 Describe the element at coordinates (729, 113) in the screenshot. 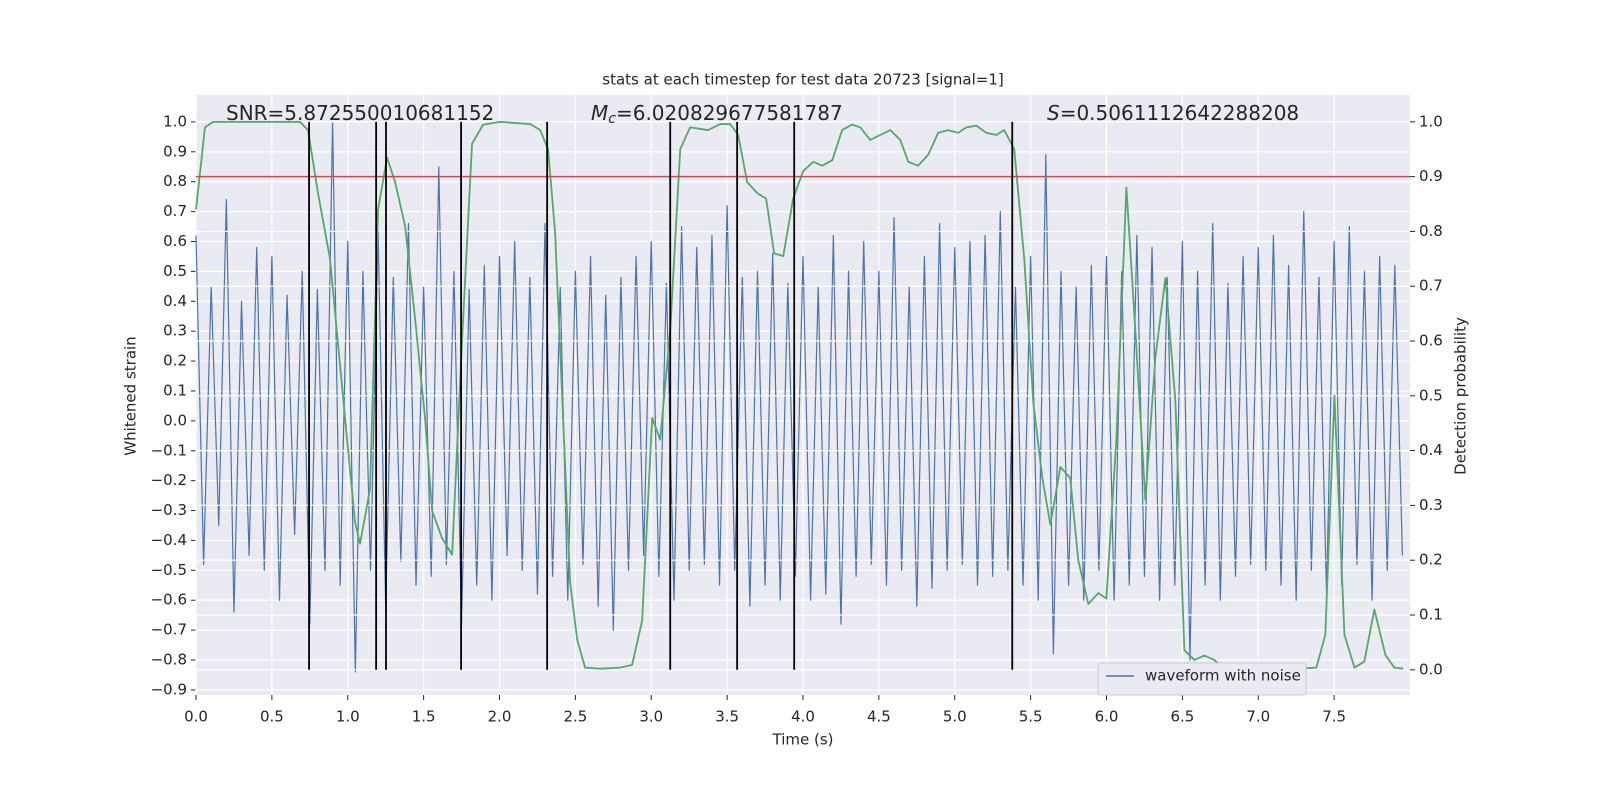

I see `annotation-text: =6.020829677581787` at that location.